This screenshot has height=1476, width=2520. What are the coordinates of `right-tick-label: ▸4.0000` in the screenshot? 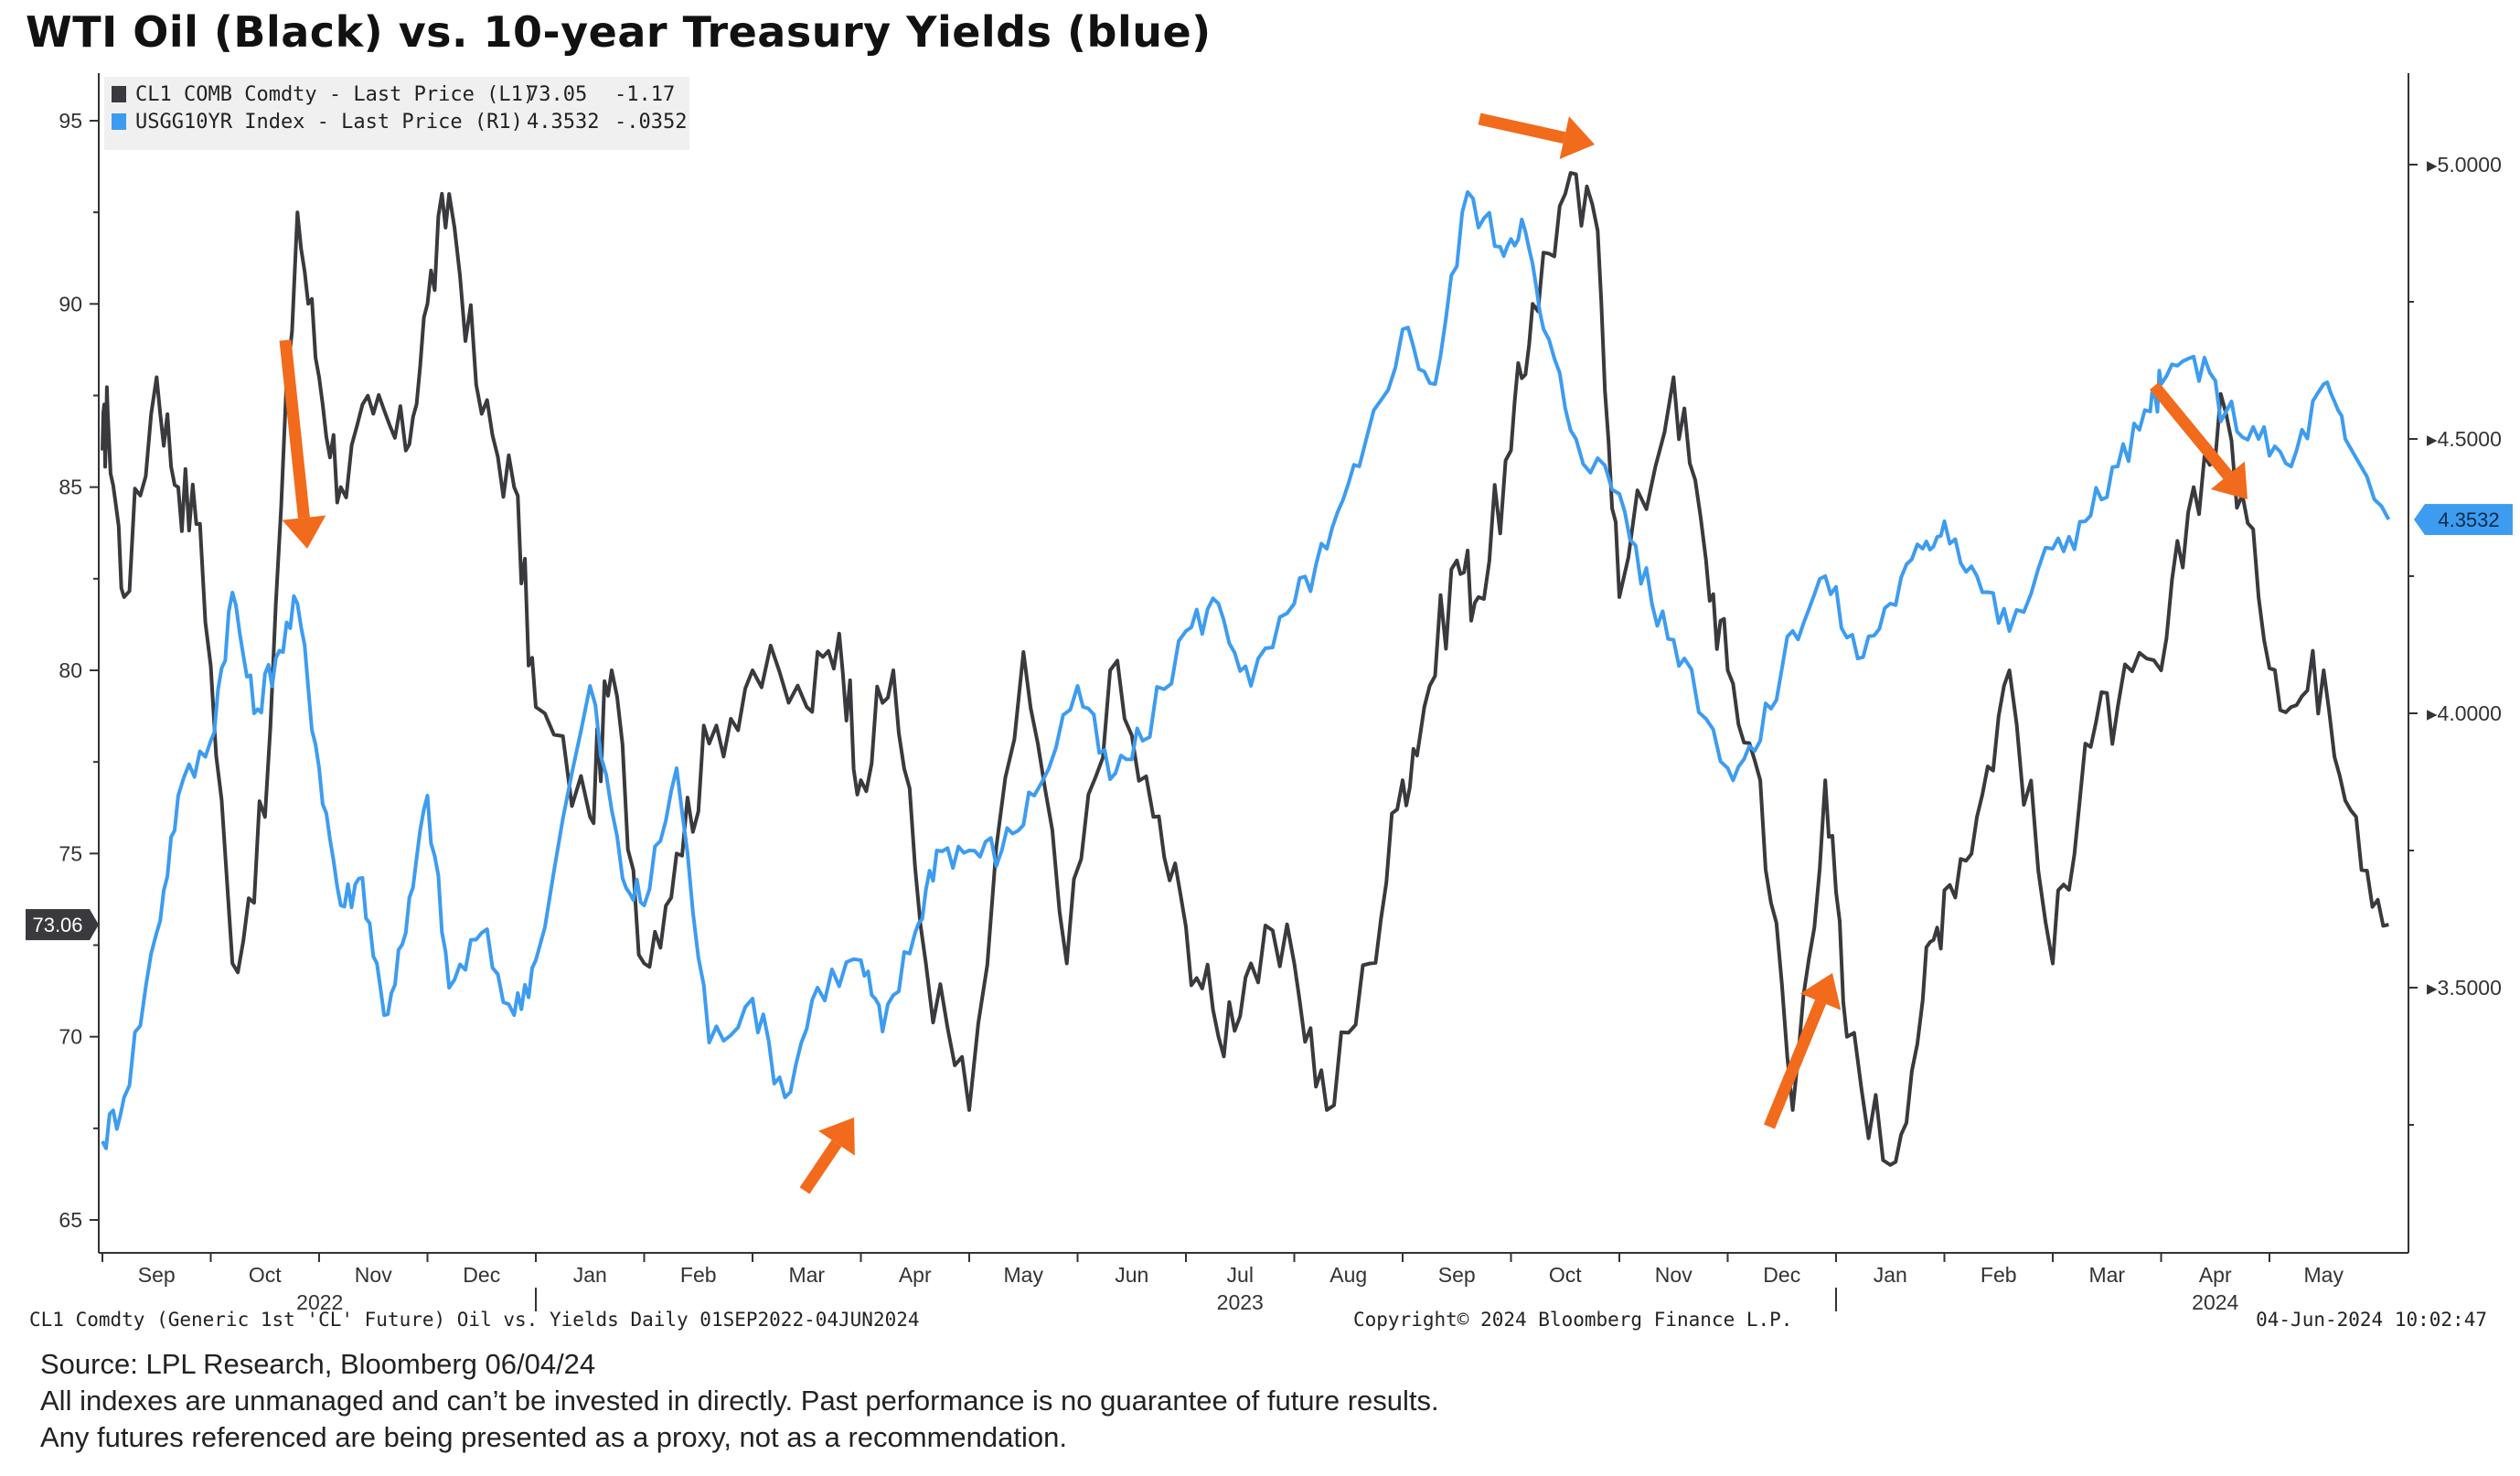 It's located at (2464, 713).